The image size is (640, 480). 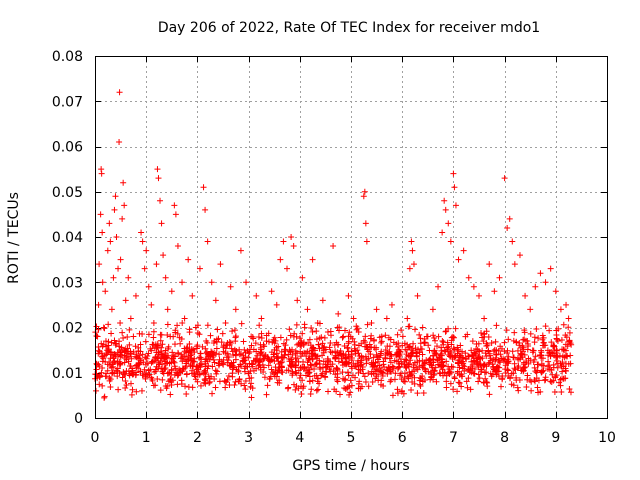 I want to click on y-axis-label: ROTI / TECUs, so click(x=14, y=238).